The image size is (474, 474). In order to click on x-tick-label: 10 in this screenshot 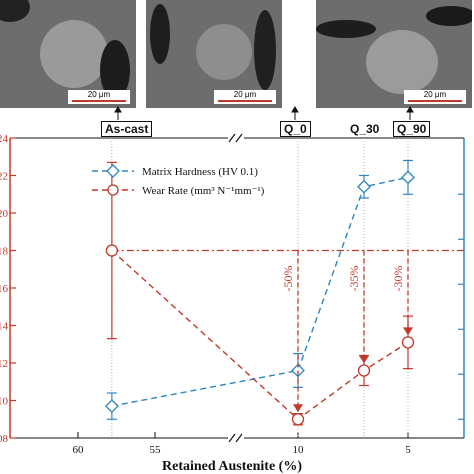, I will do `click(299, 450)`.